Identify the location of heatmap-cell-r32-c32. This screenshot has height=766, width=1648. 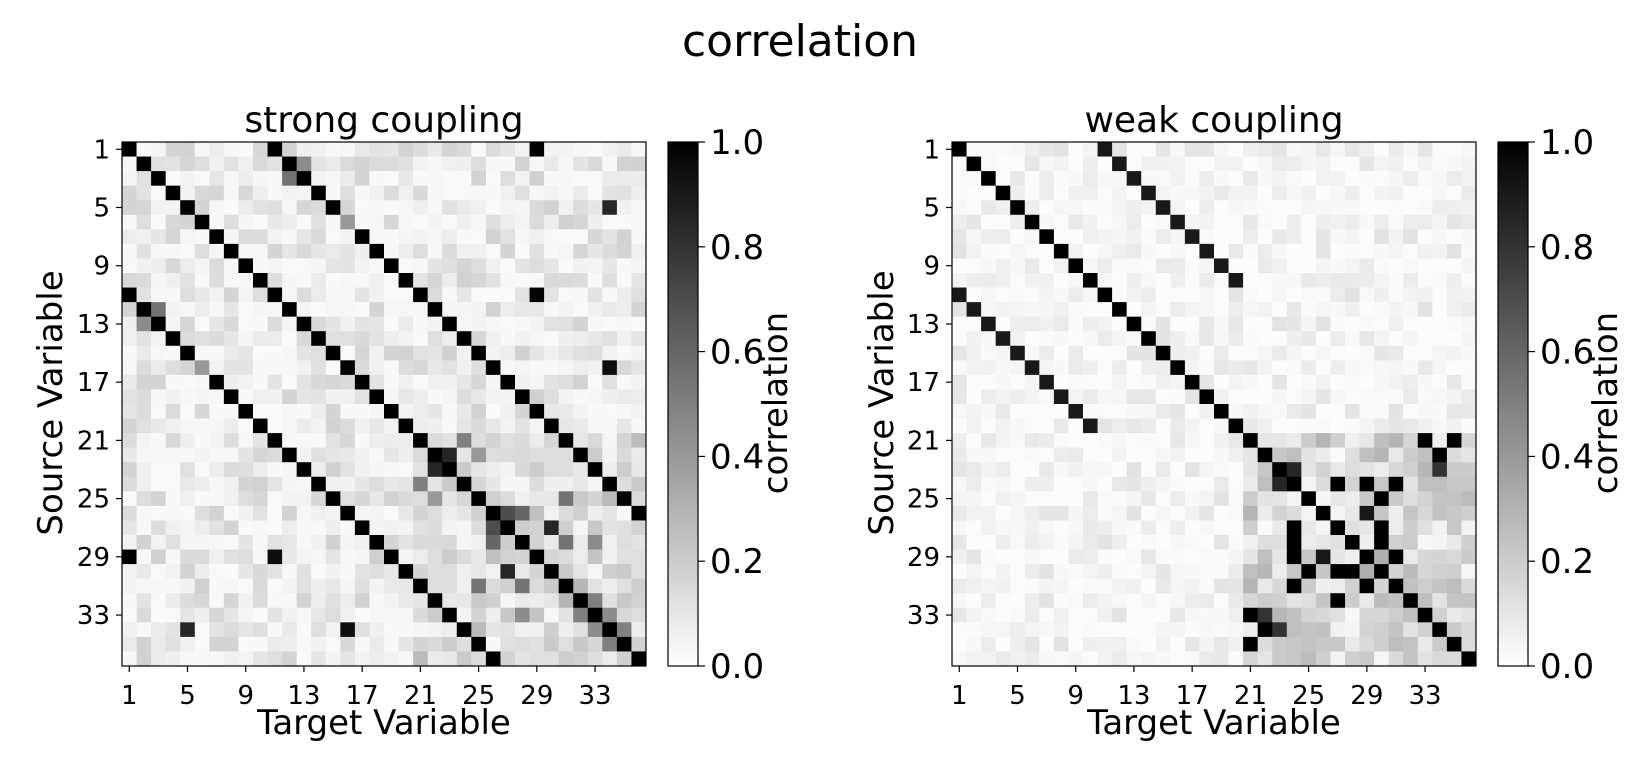
(1411, 601).